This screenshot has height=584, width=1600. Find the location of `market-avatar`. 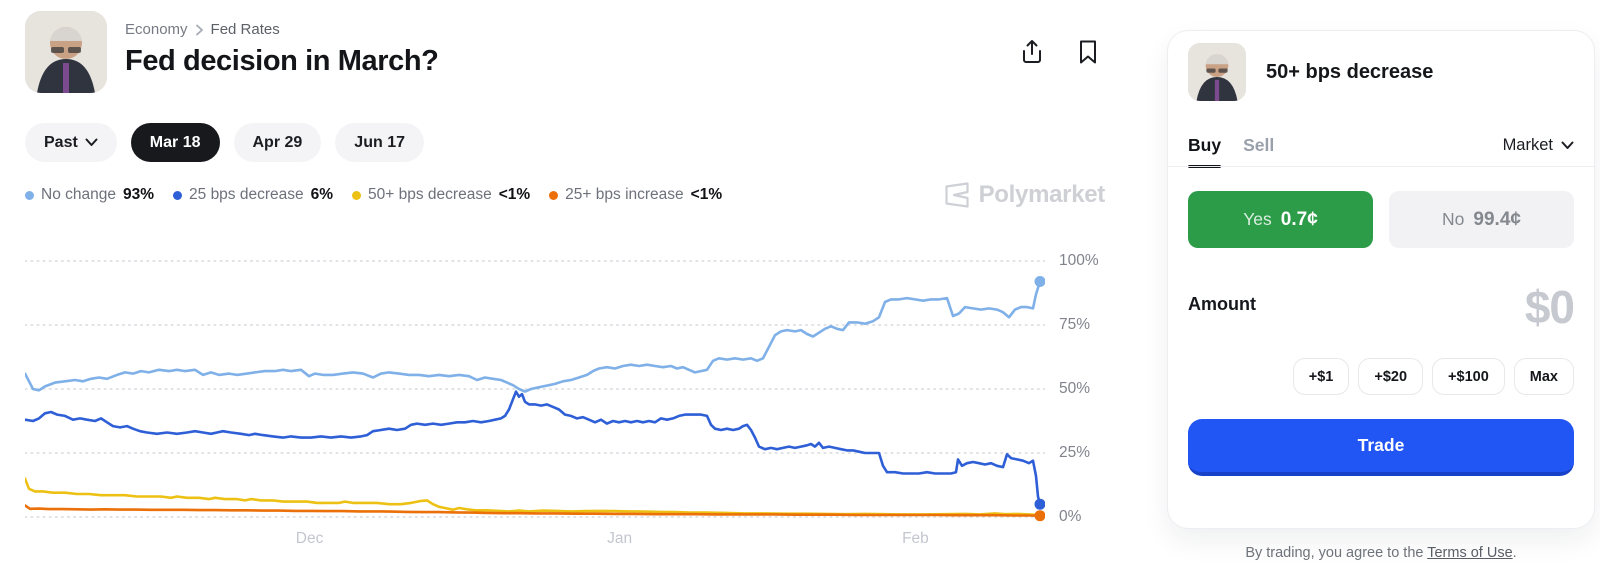

market-avatar is located at coordinates (66, 52).